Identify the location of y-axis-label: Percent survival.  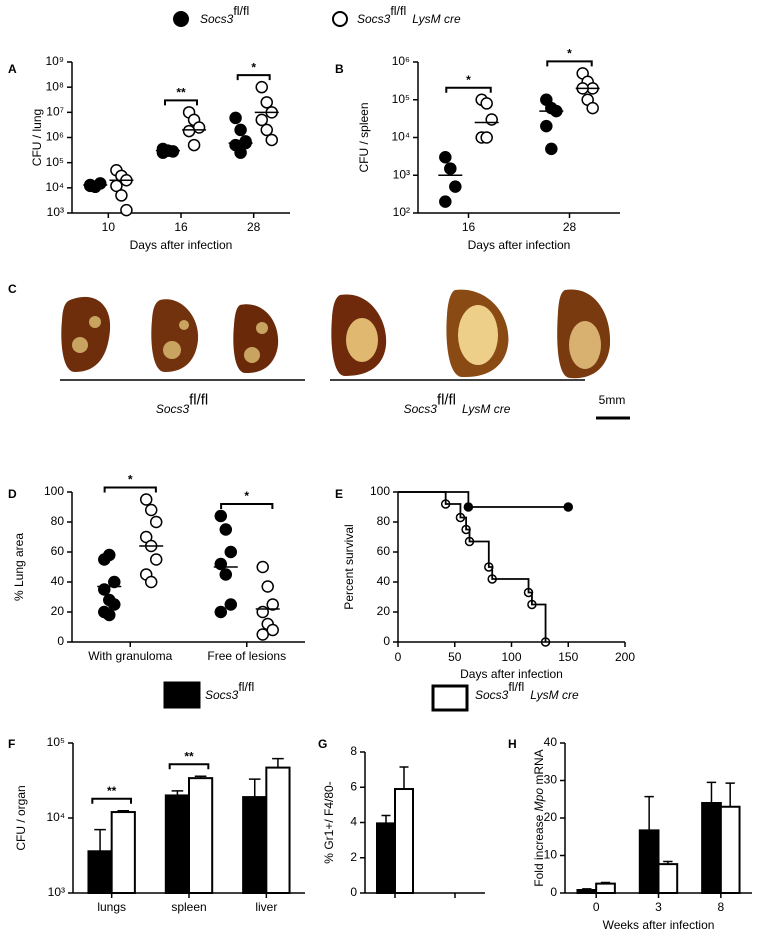
(349, 566).